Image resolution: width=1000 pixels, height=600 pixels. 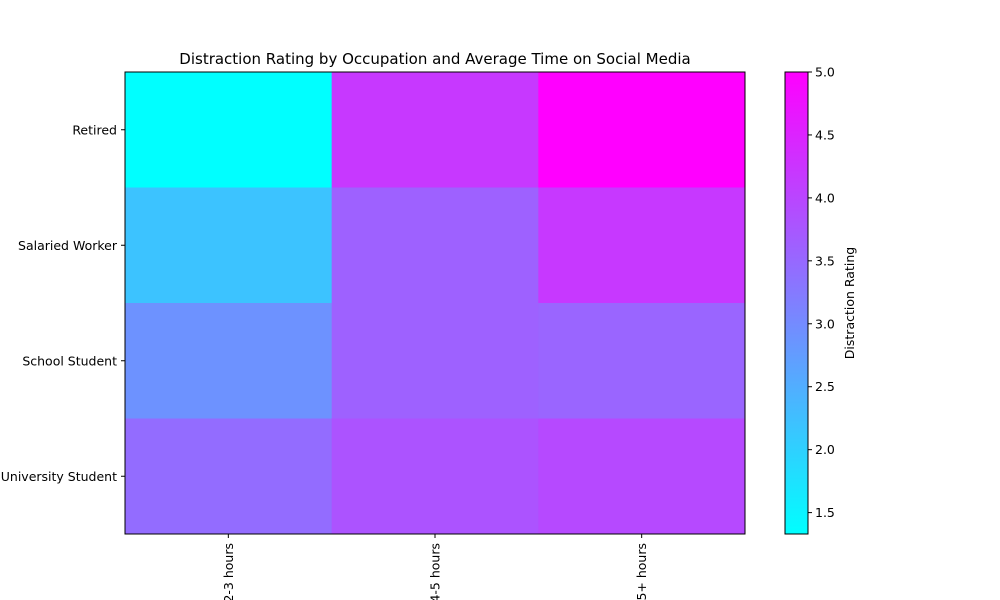 What do you see at coordinates (825, 449) in the screenshot?
I see `colorbar-tick-label: 2.0` at bounding box center [825, 449].